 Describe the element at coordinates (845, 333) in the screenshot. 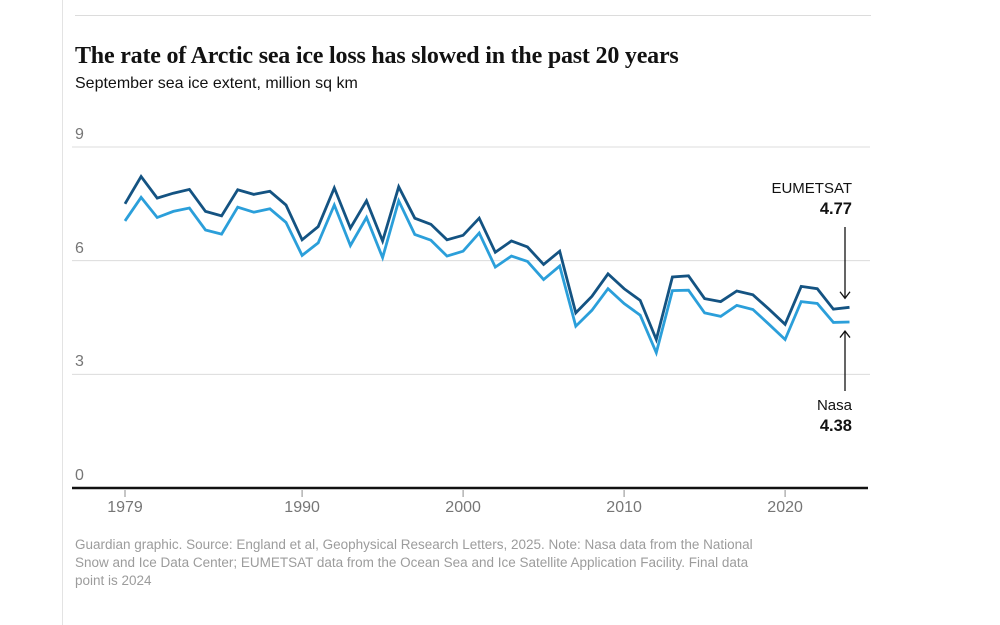

I see `nasa-arrowhead` at that location.